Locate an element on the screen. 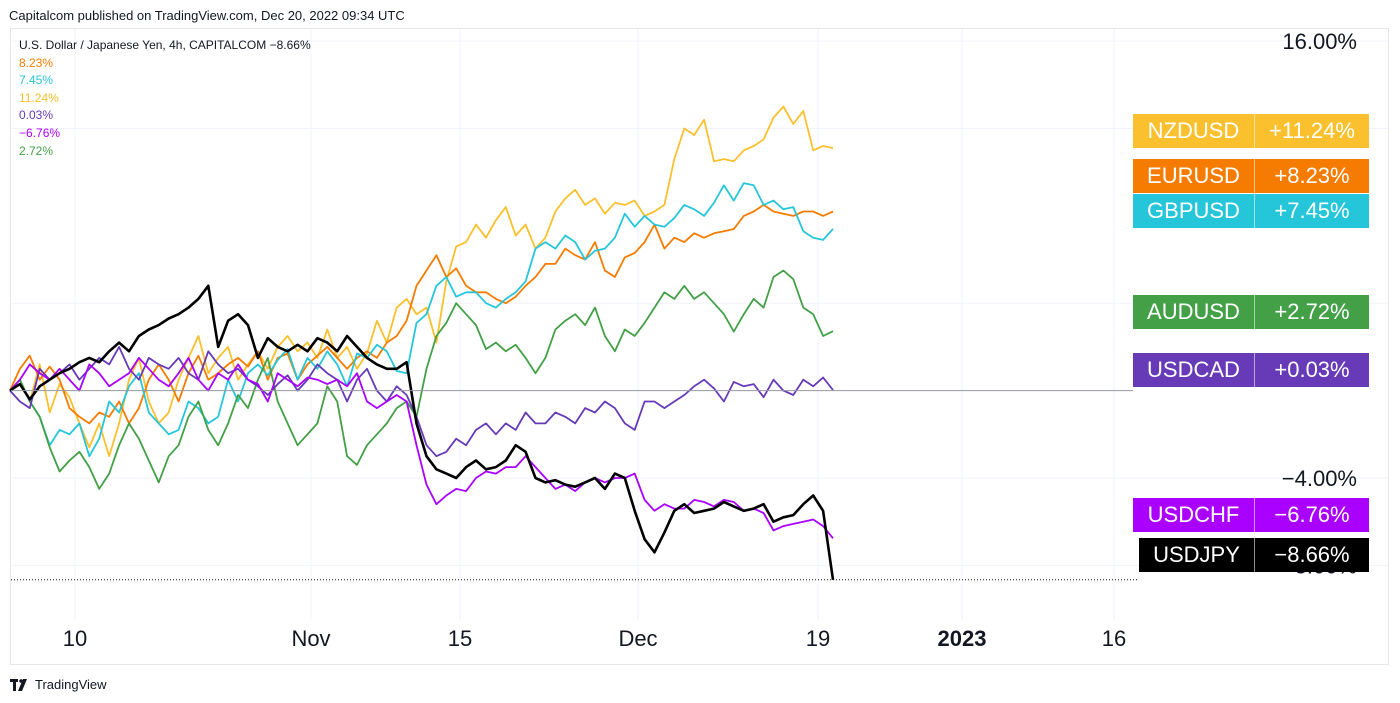 The width and height of the screenshot is (1400, 703). badge-value: +2.72% is located at coordinates (1311, 312).